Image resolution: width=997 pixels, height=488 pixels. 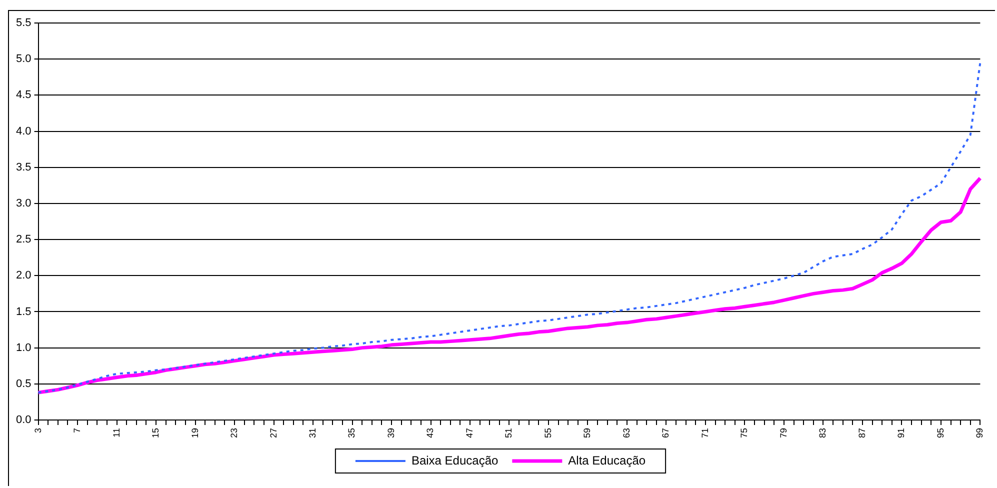 What do you see at coordinates (901, 433) in the screenshot?
I see `x-tick-label: 91` at bounding box center [901, 433].